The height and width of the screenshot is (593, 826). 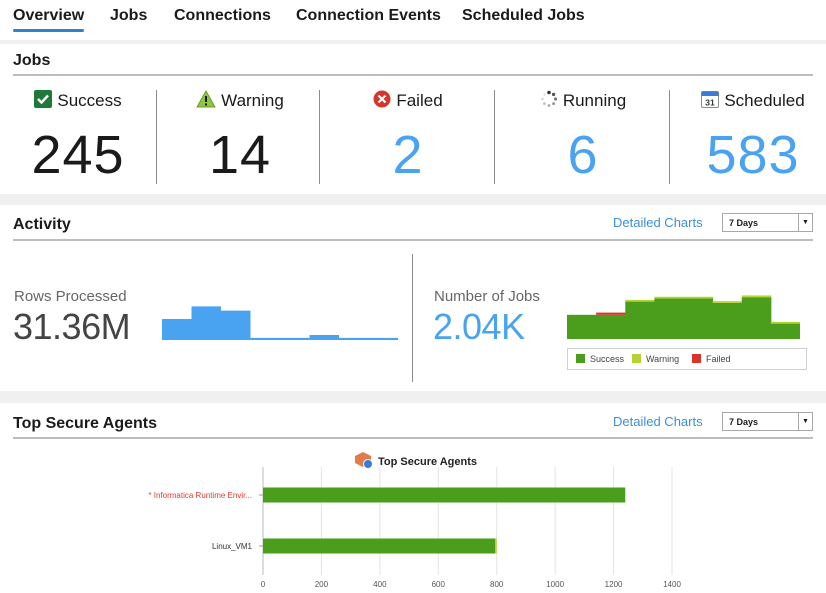 I want to click on rows-processed-chart, so click(x=280, y=323).